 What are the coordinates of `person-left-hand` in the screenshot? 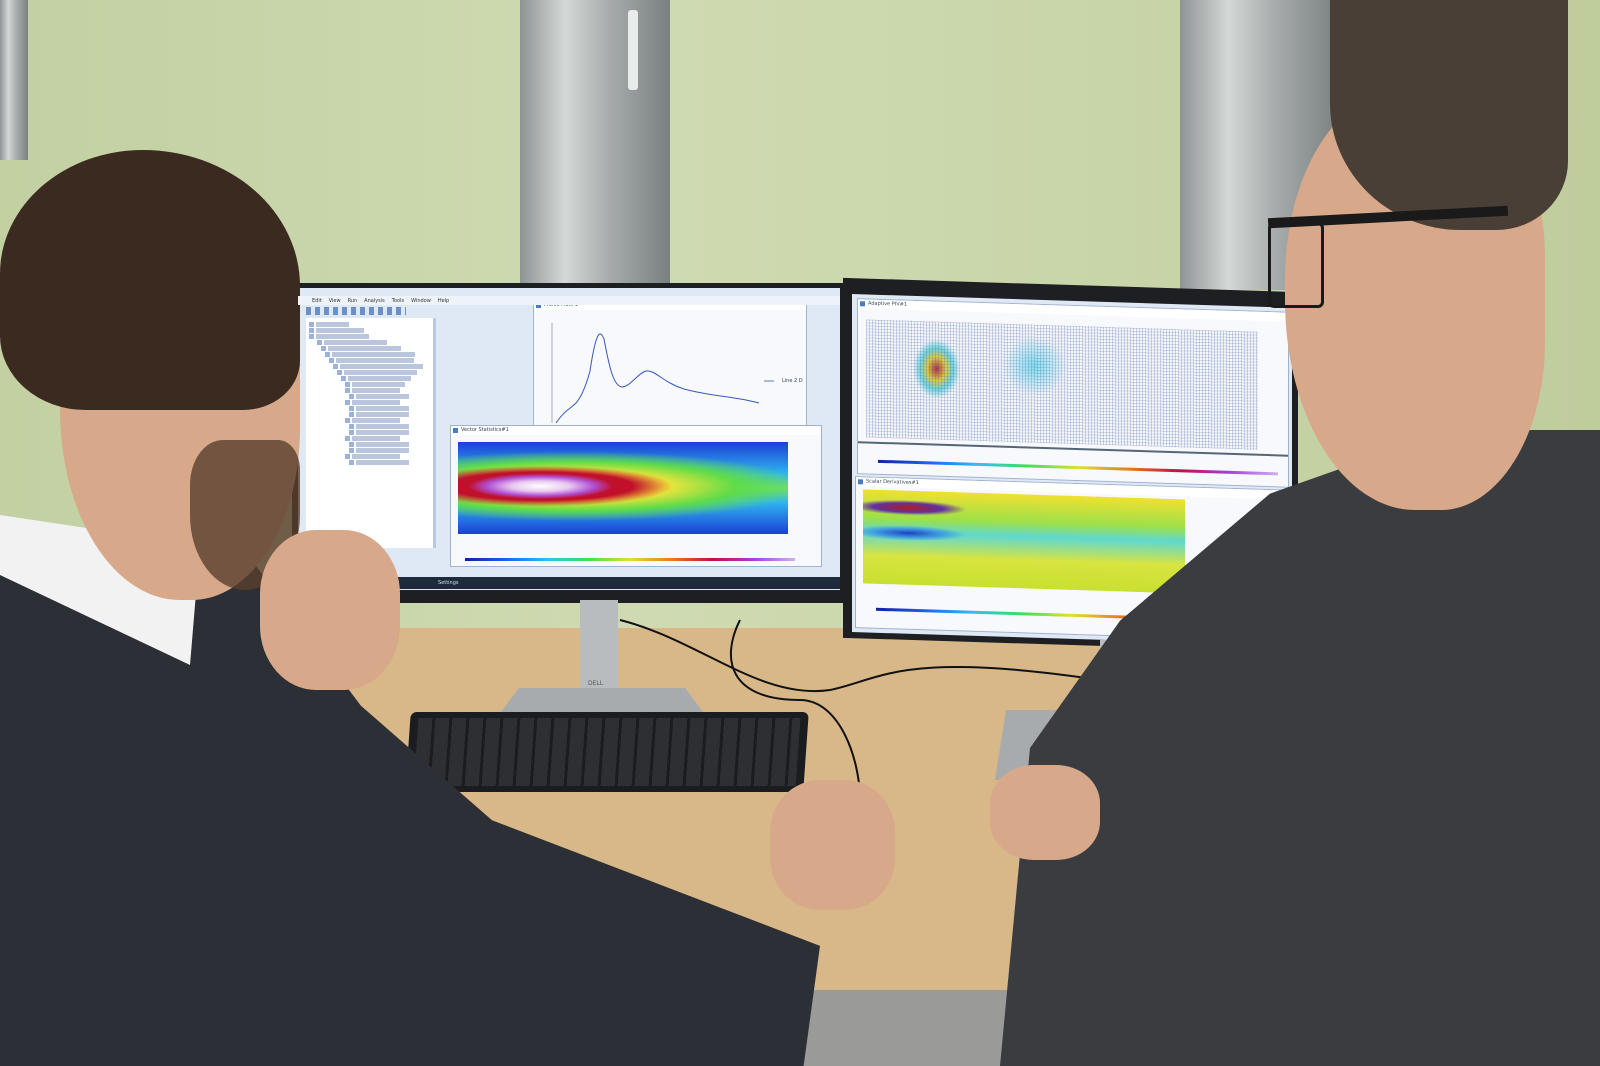 It's located at (330, 610).